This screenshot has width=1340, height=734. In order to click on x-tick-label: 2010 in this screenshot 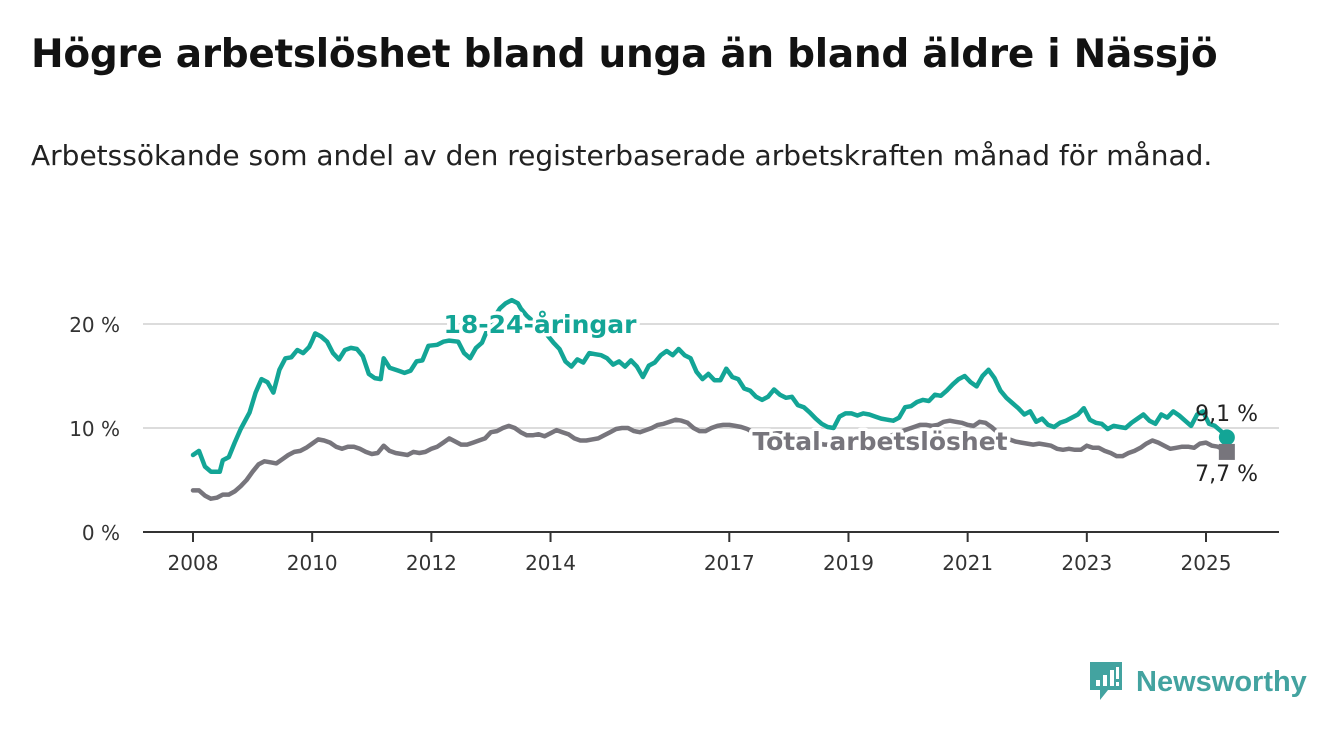, I will do `click(312, 563)`.